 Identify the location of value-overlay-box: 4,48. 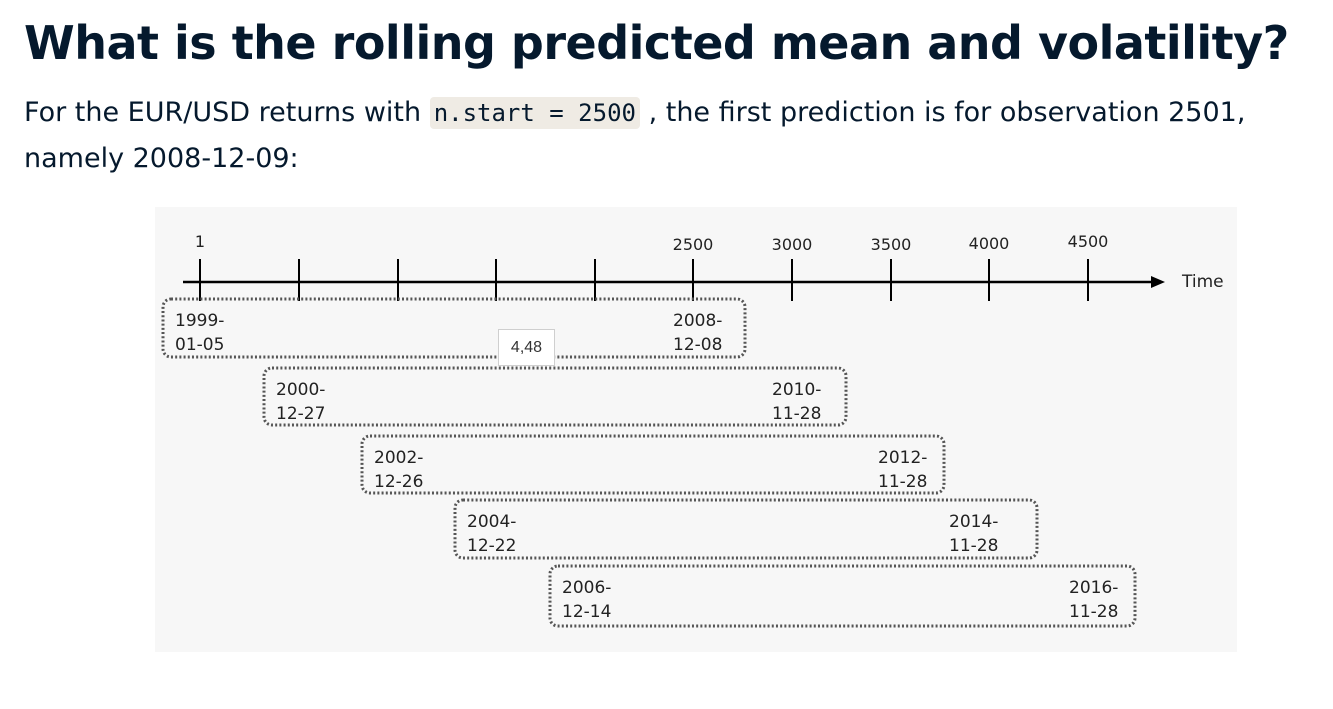
(526, 347).